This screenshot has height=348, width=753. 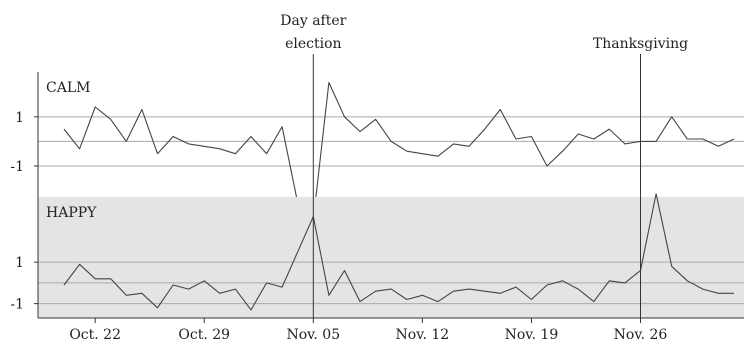 What do you see at coordinates (532, 335) in the screenshot?
I see `xtick-label-4: Nov. 19` at bounding box center [532, 335].